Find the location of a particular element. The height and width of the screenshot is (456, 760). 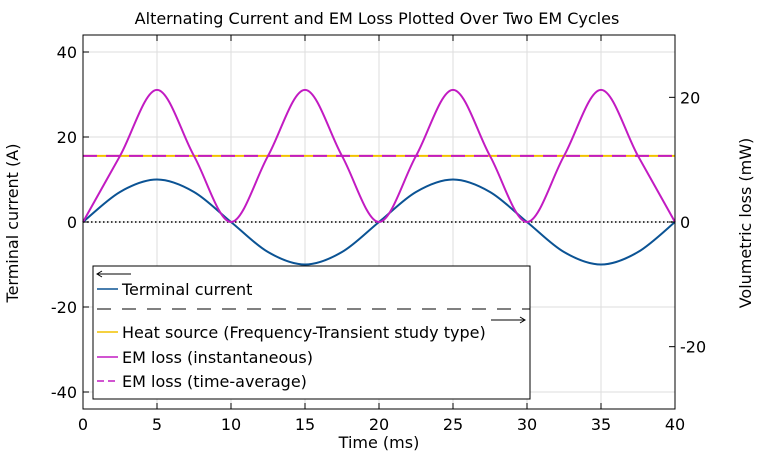

x-tick-label: 30 is located at coordinates (527, 424).